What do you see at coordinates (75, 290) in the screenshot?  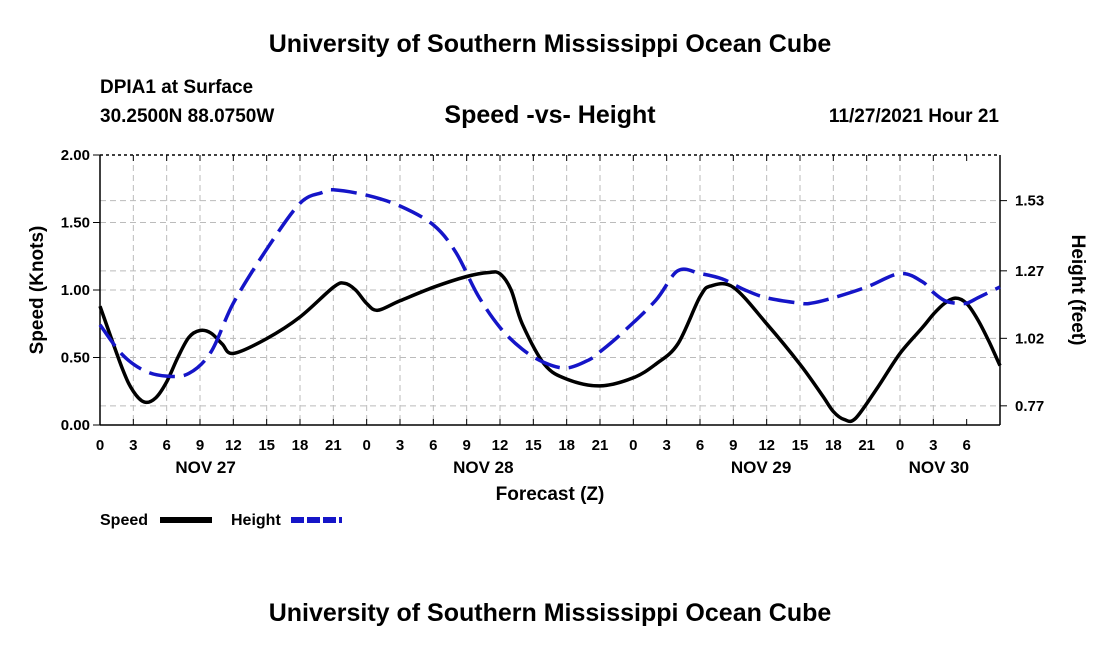 I see `y-left-tick-label: 1.00` at bounding box center [75, 290].